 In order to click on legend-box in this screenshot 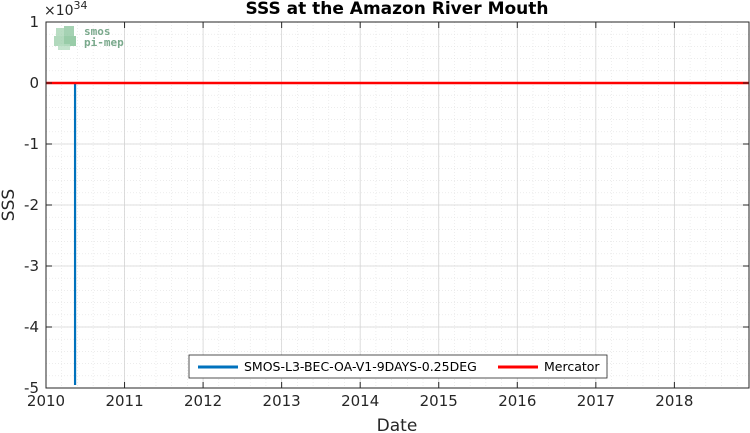, I will do `click(398, 366)`.